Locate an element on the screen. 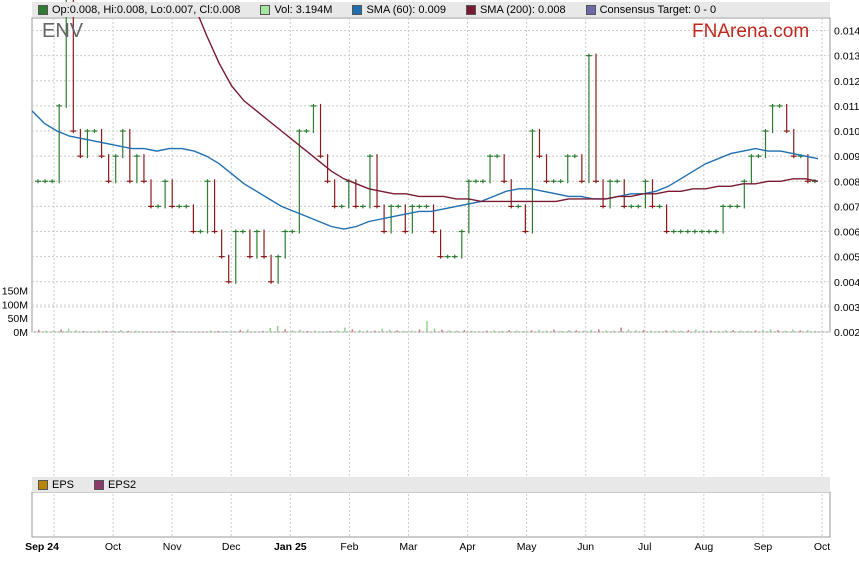  price-tick-label: 0.006 is located at coordinates (846, 233).